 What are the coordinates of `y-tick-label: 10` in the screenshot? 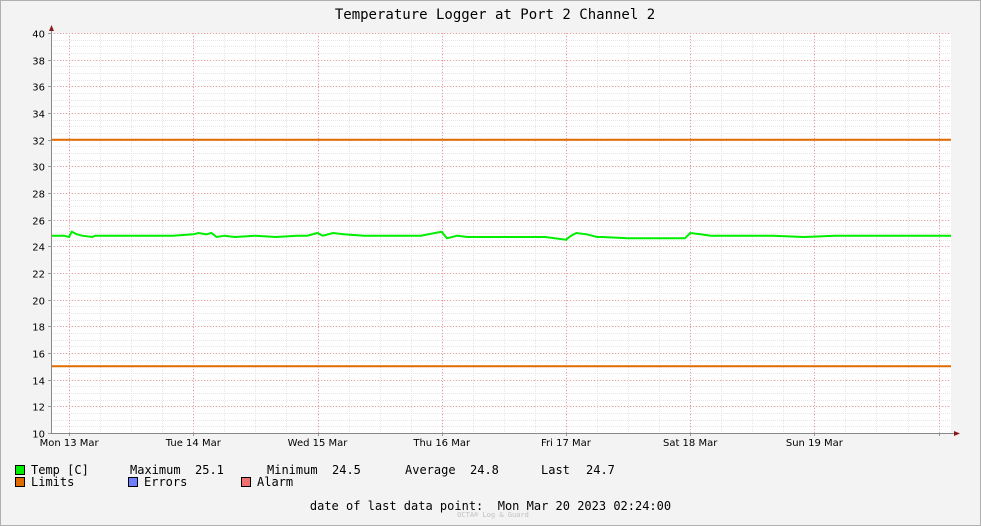 It's located at (38, 435).